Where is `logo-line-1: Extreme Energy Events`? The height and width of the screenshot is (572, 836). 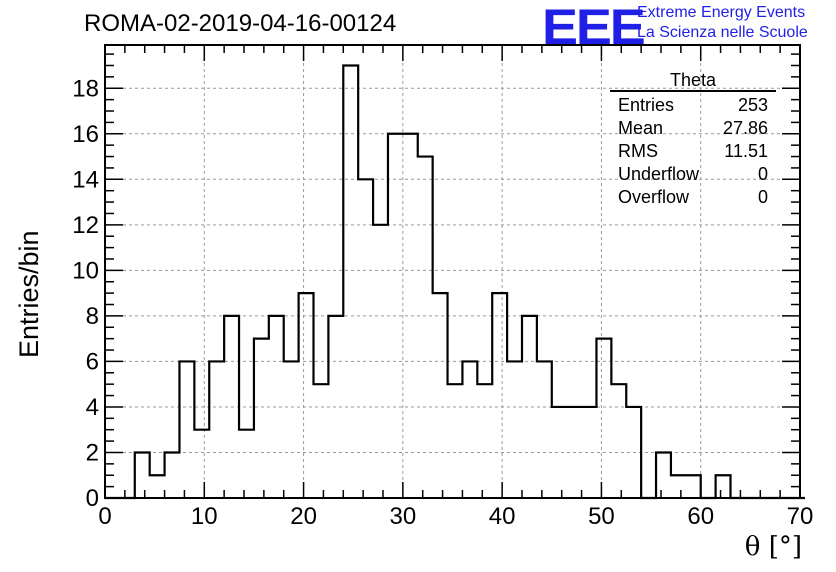 logo-line-1: Extreme Energy Events is located at coordinates (721, 12).